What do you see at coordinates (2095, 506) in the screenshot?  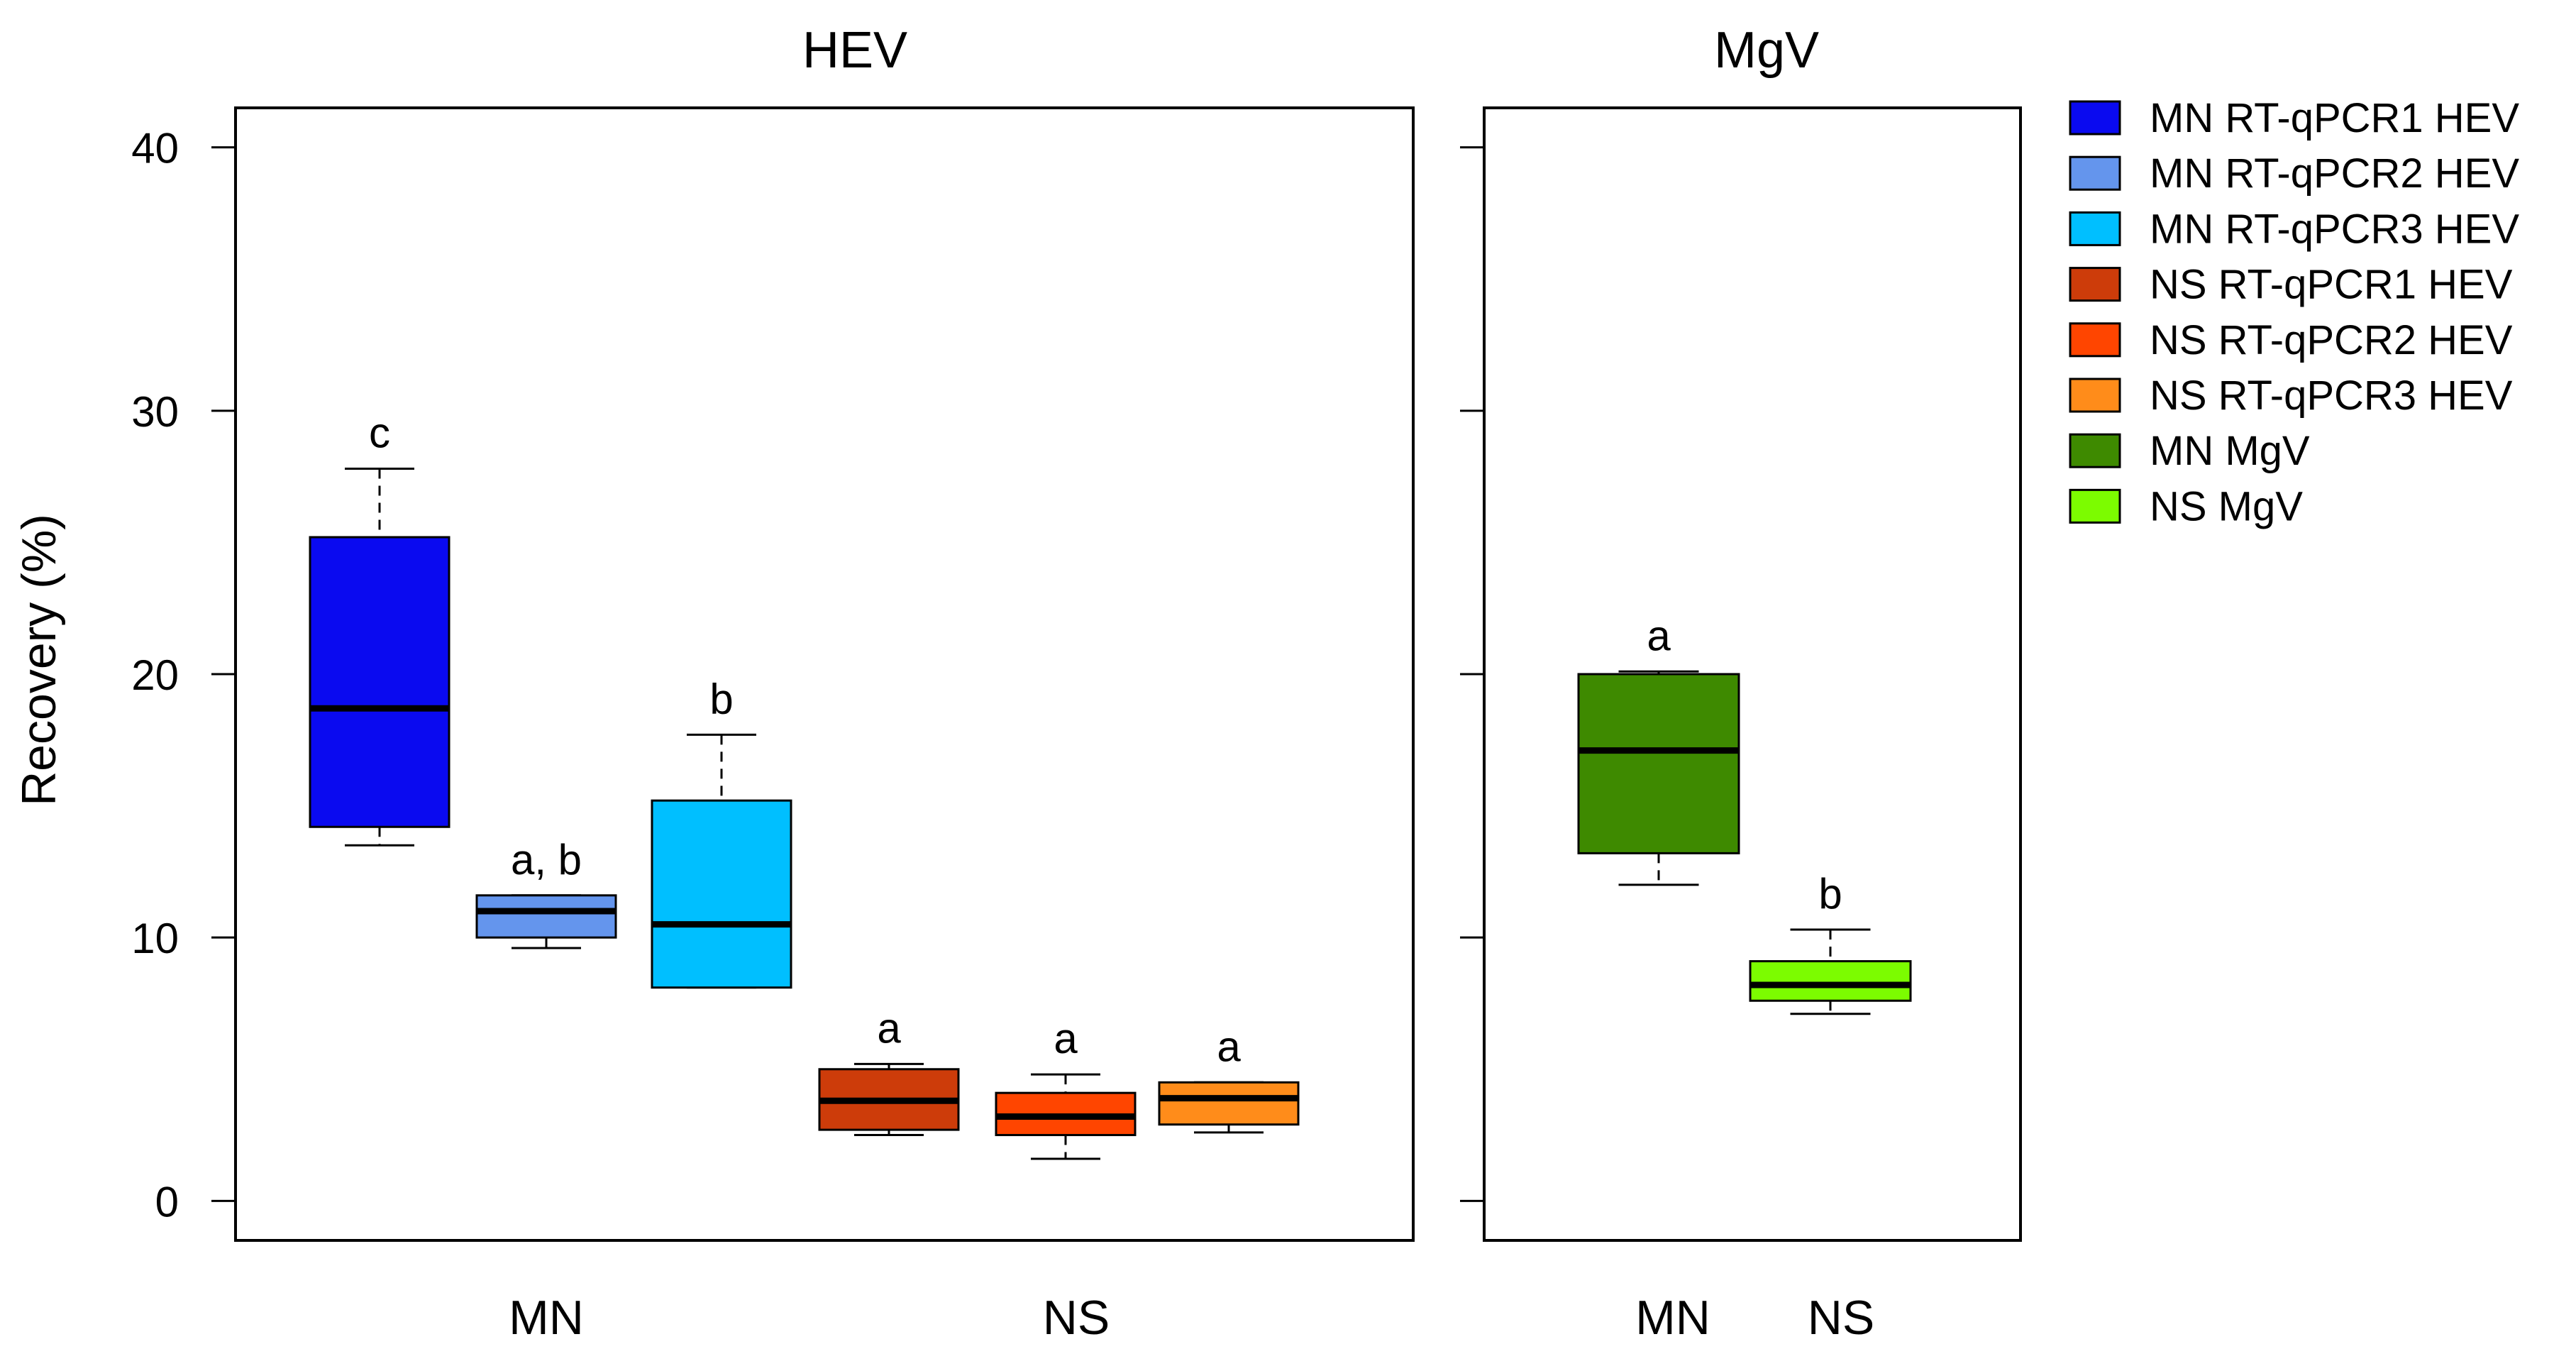 I see `legend-swatch-ns-mgv` at bounding box center [2095, 506].